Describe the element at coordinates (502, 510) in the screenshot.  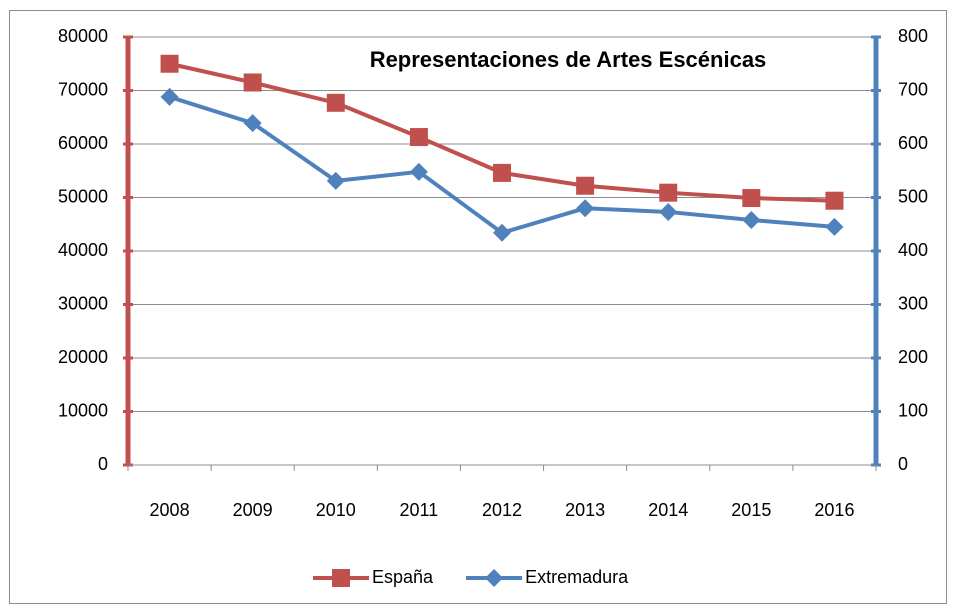
I see `x-tick-label: 2012` at that location.